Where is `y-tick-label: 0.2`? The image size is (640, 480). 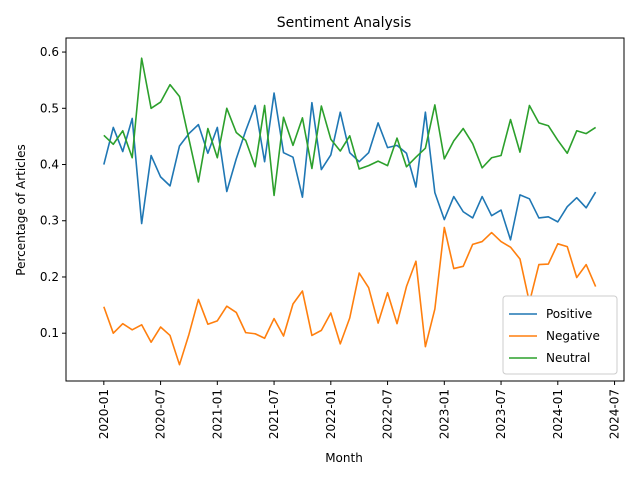
y-tick-label: 0.2 is located at coordinates (49, 277).